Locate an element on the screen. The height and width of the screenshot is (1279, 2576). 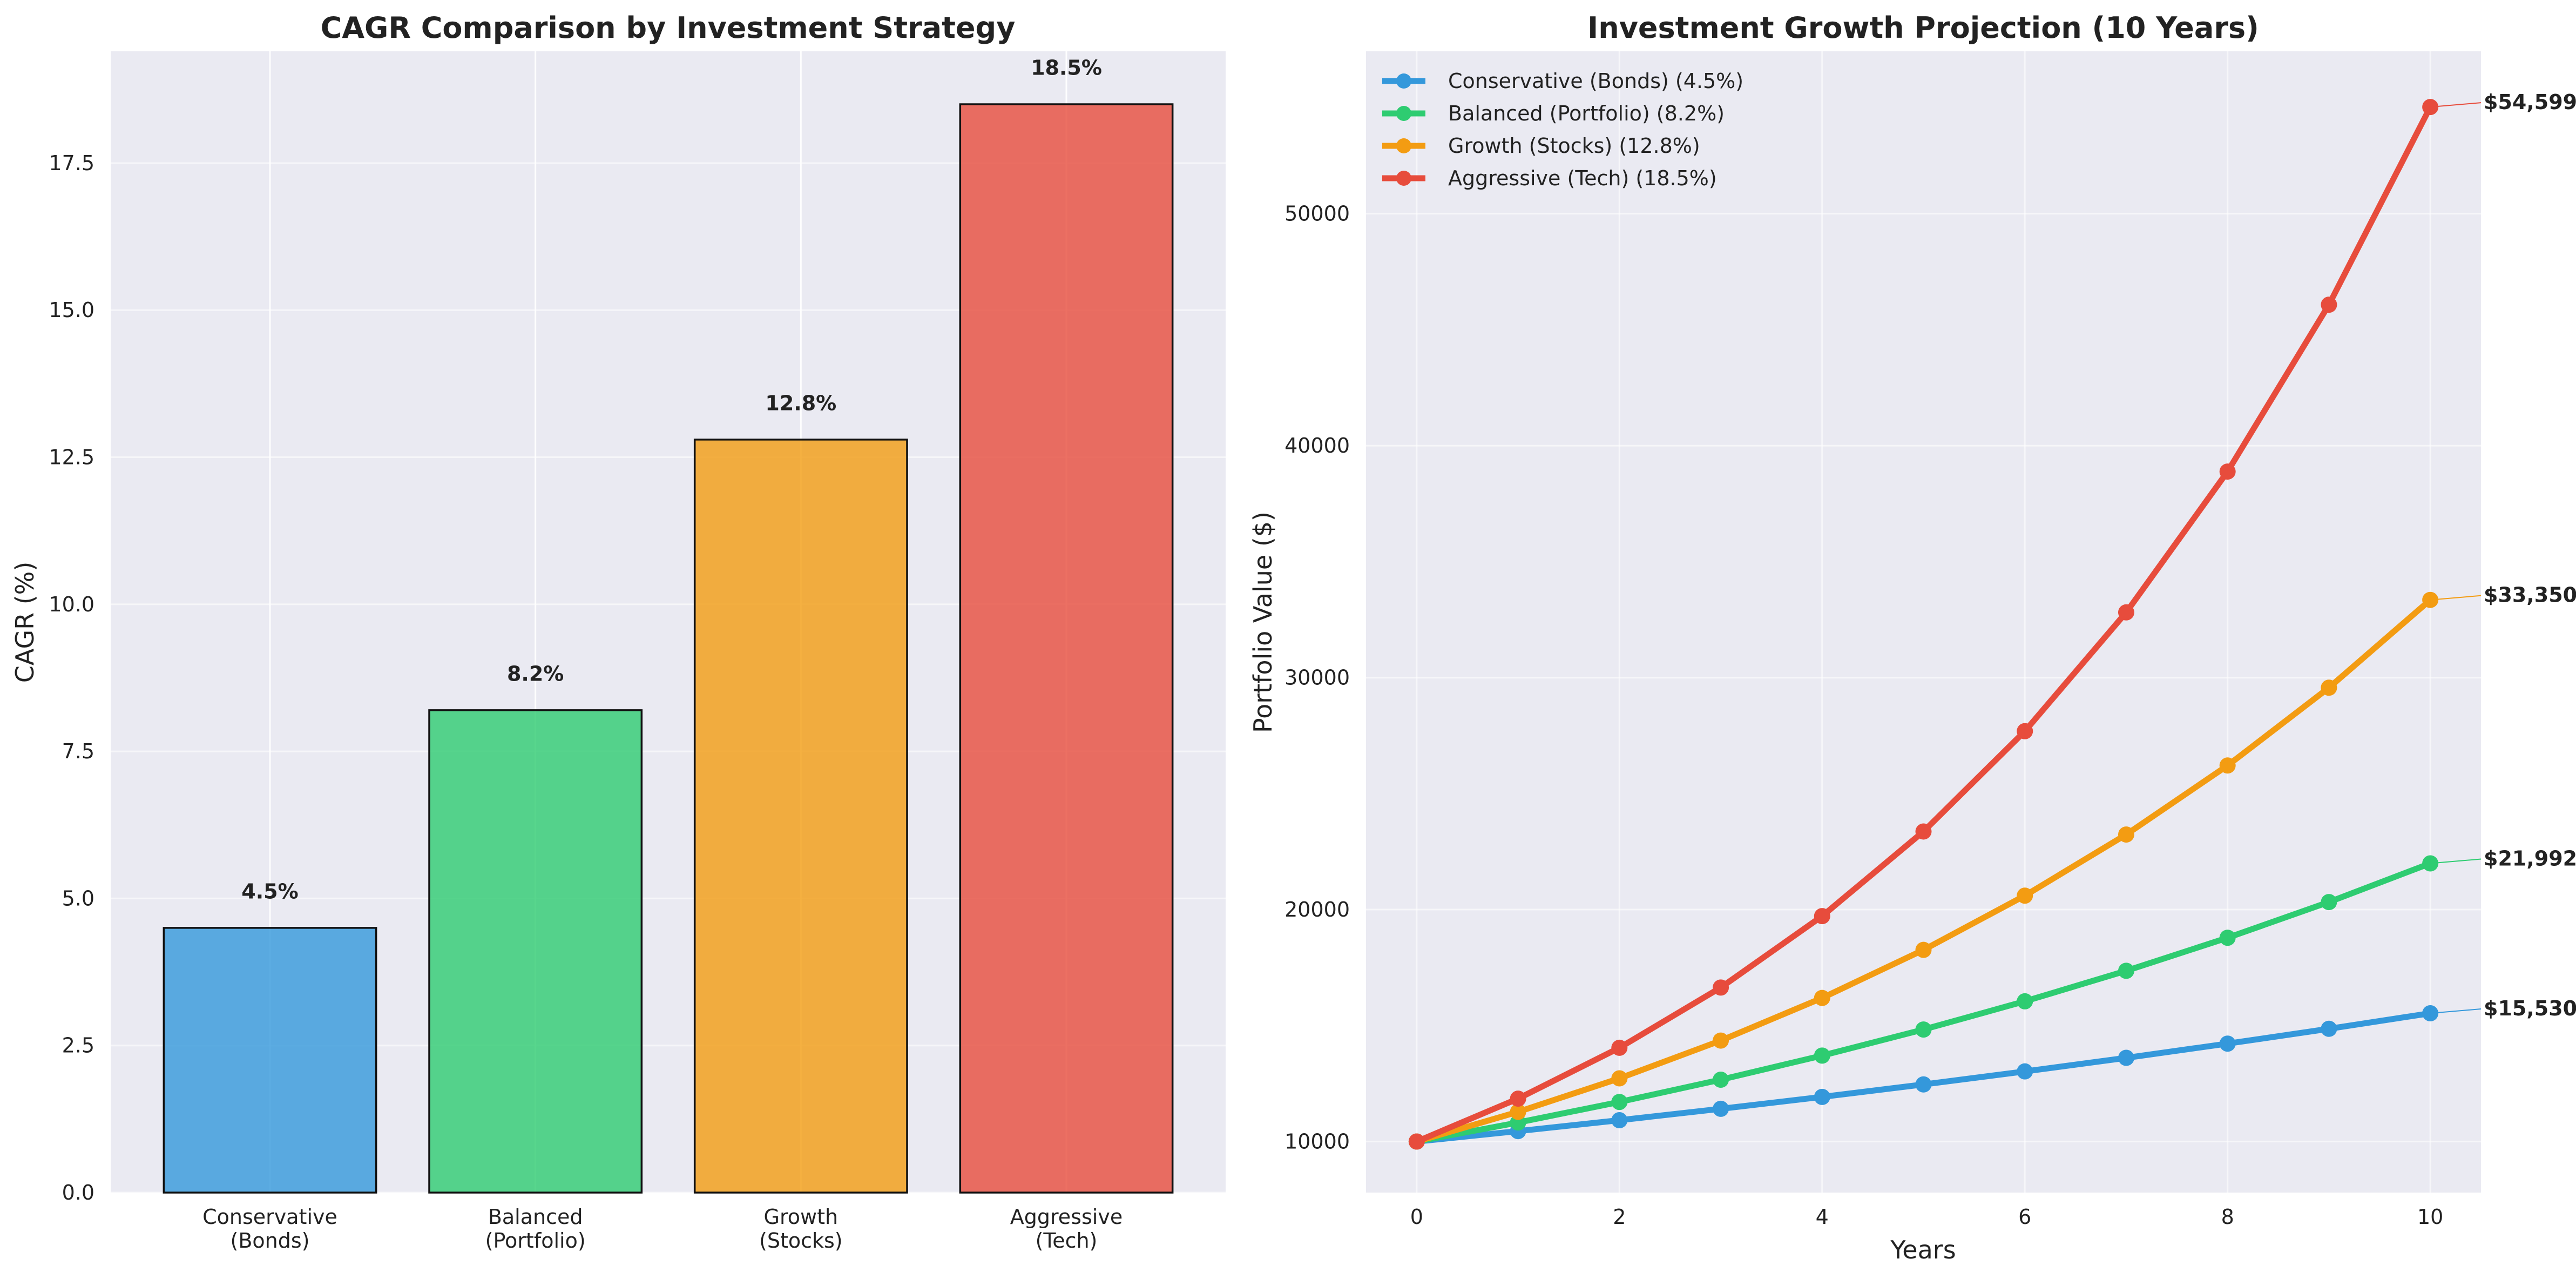
bar-y-tick-label: 17.5 is located at coordinates (71, 163).